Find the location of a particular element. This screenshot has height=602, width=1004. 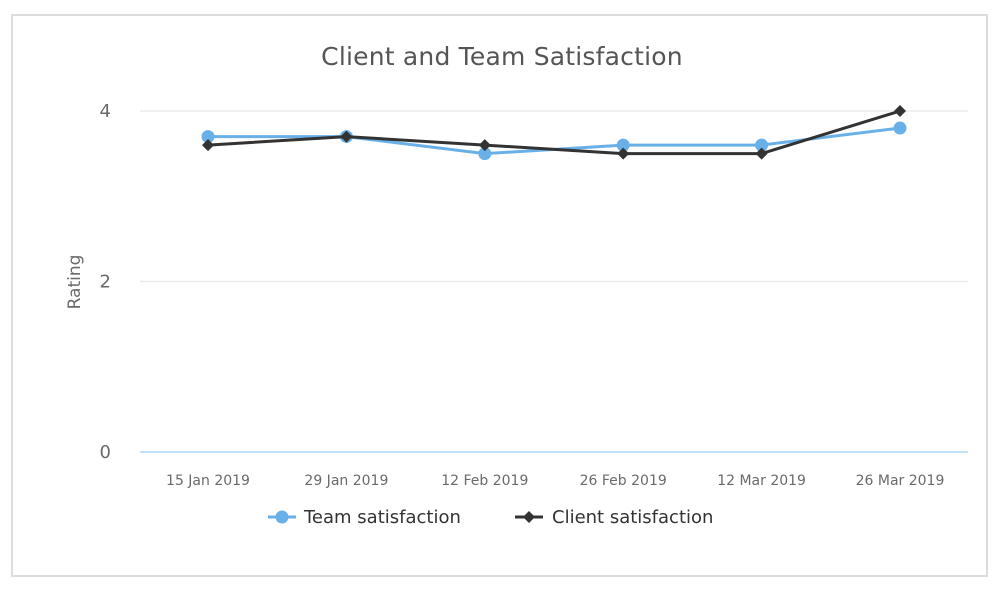

x-tick-label: 12 Feb 2019 is located at coordinates (484, 481).